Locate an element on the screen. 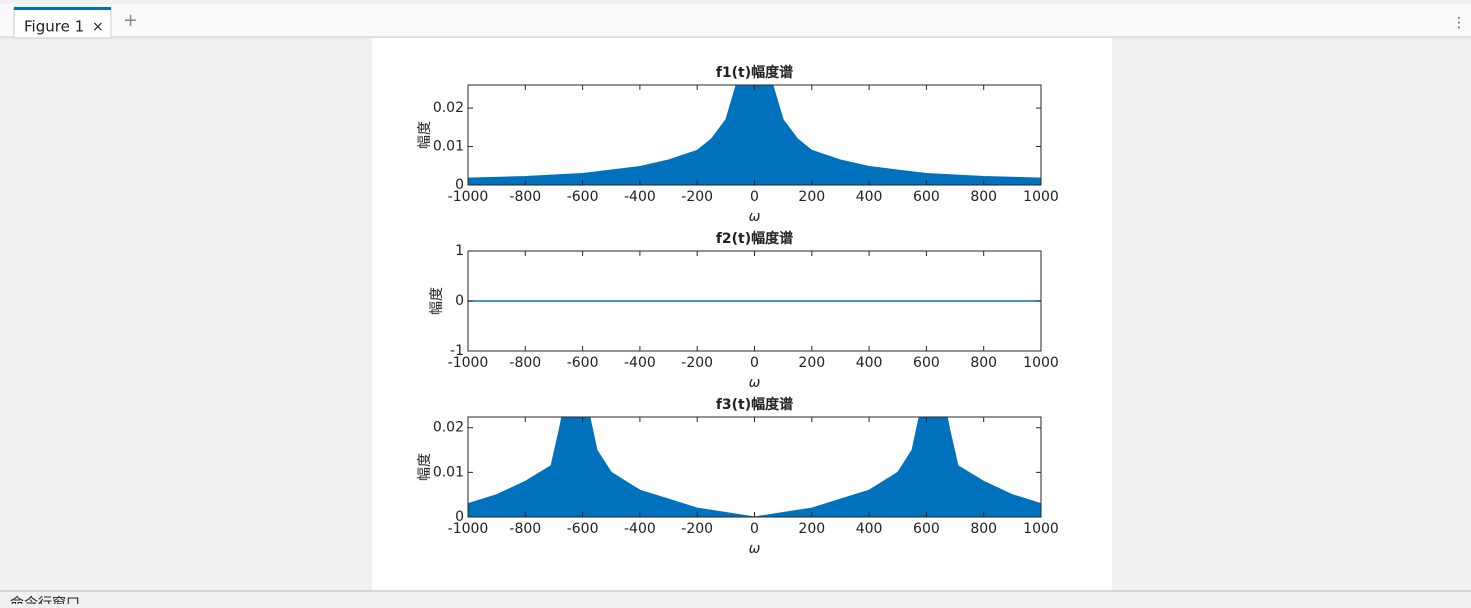 The image size is (1471, 608). tab-accent is located at coordinates (62, 8).